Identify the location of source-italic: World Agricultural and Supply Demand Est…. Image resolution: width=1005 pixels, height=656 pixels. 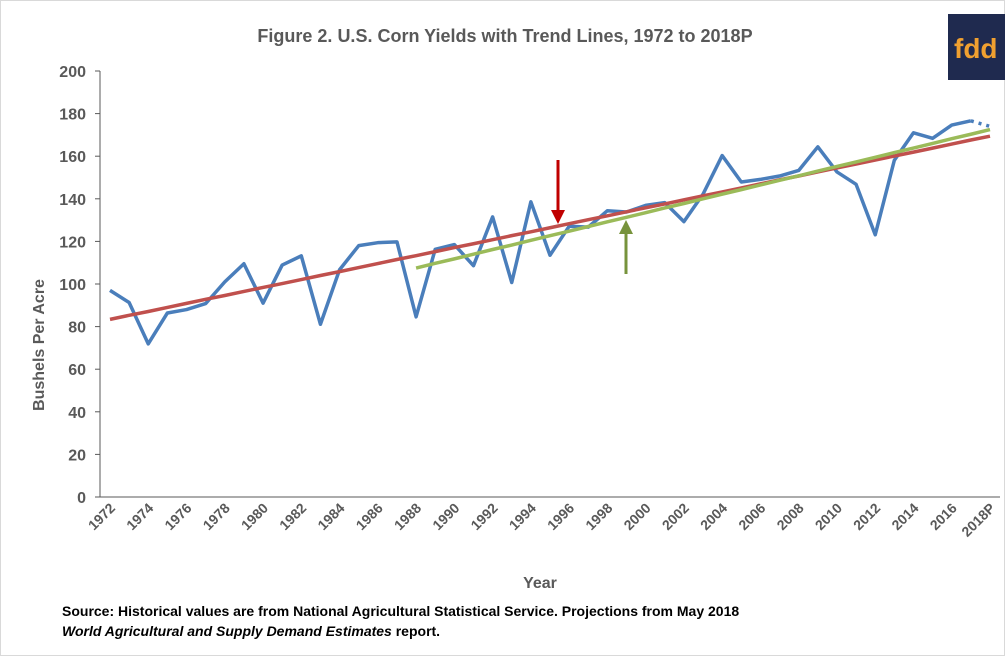
(227, 631).